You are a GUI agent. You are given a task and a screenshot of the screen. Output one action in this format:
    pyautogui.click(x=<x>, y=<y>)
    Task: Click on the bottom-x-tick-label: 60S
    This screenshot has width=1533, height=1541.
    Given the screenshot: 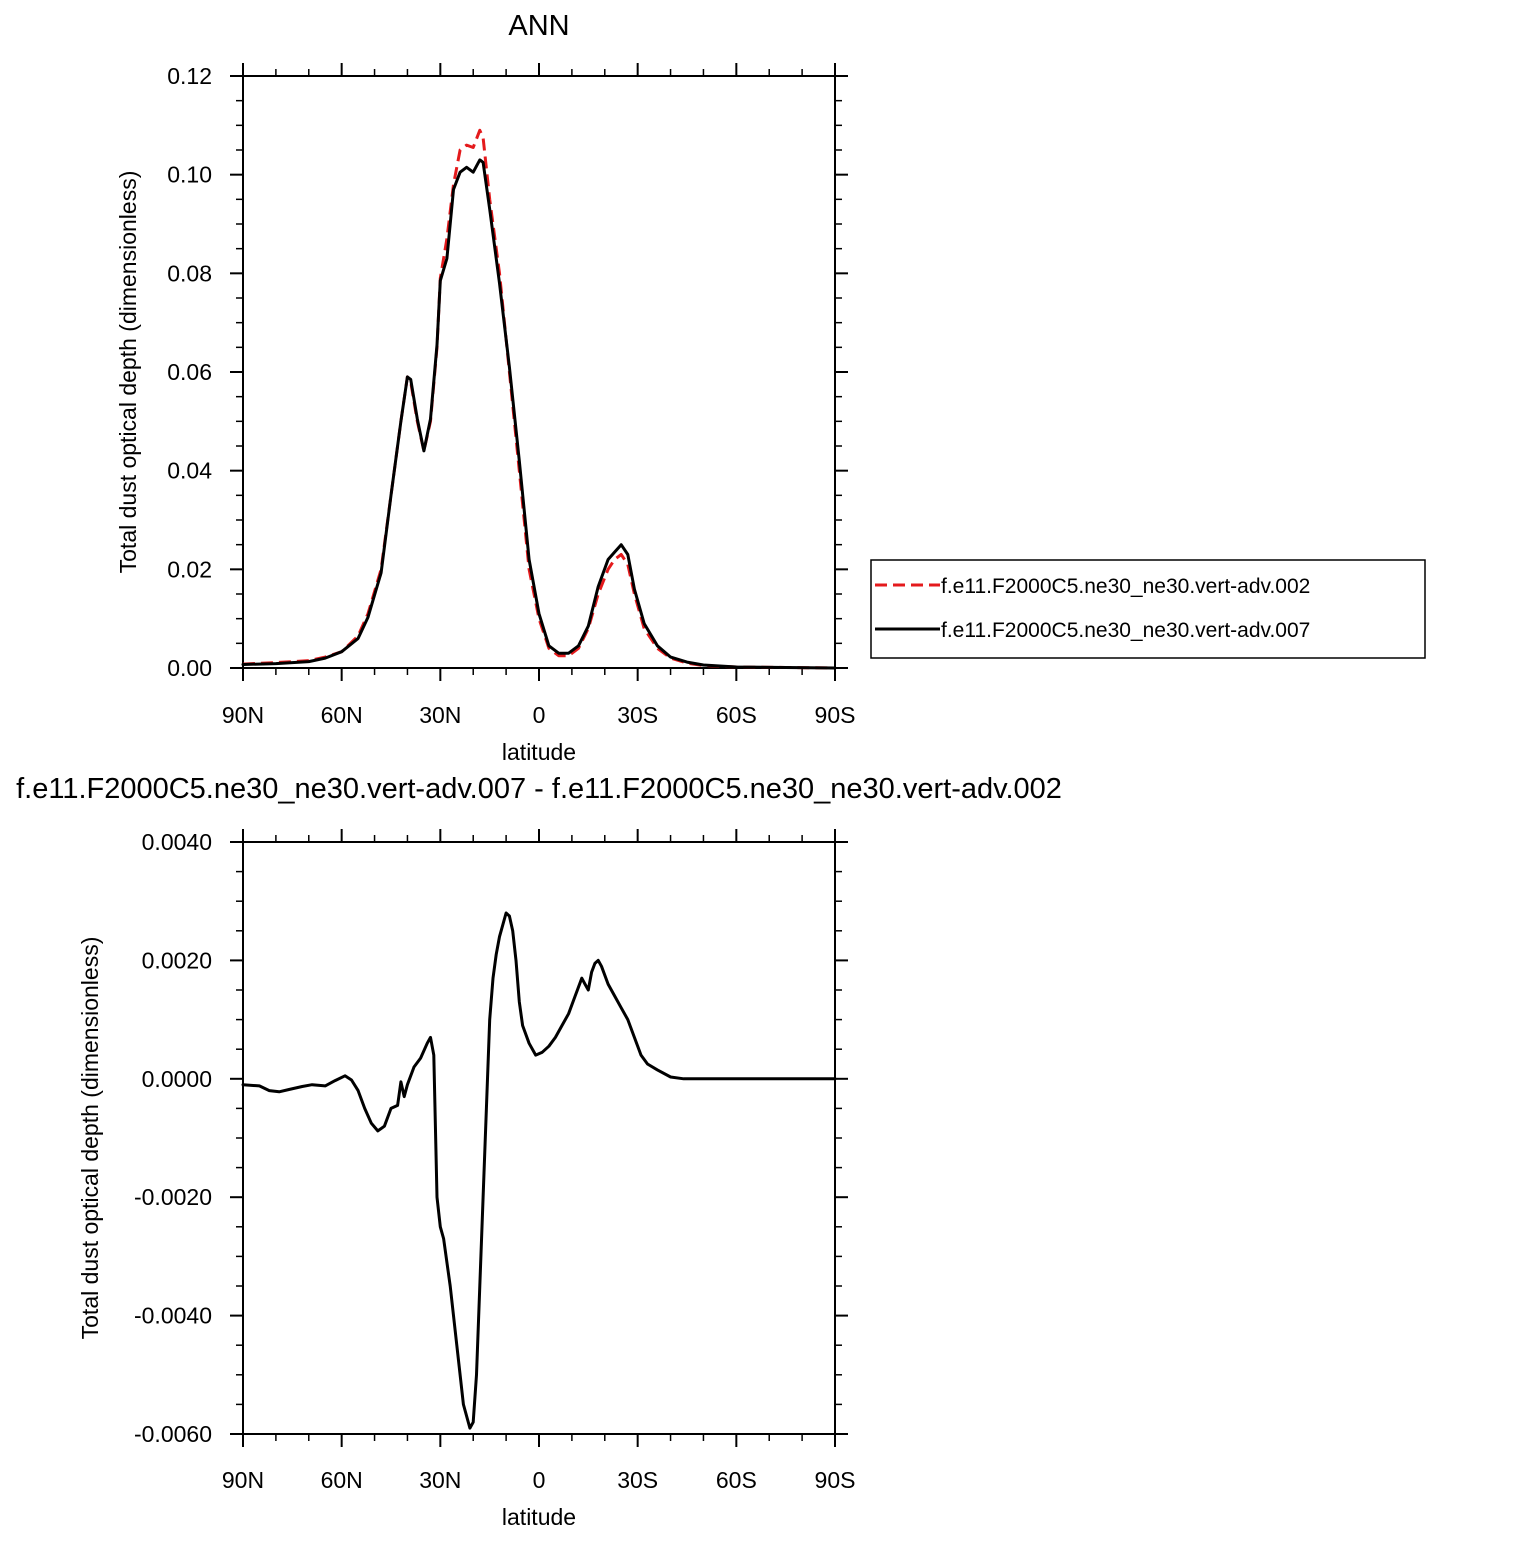 What is the action you would take?
    pyautogui.click(x=736, y=1480)
    